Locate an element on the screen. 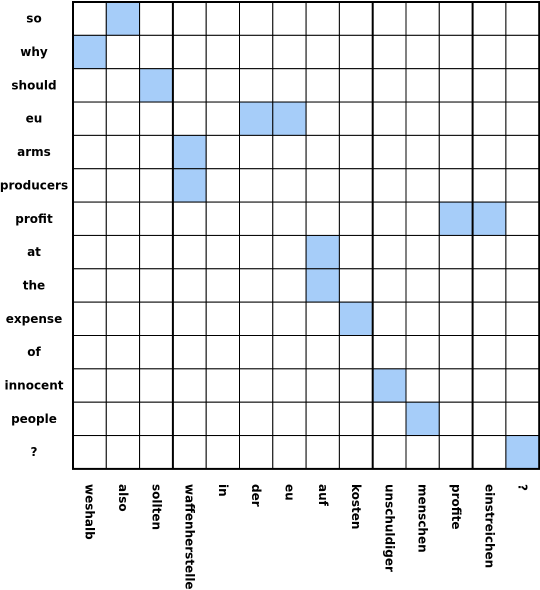 The image size is (540, 590). row-label: eu is located at coordinates (34, 119).